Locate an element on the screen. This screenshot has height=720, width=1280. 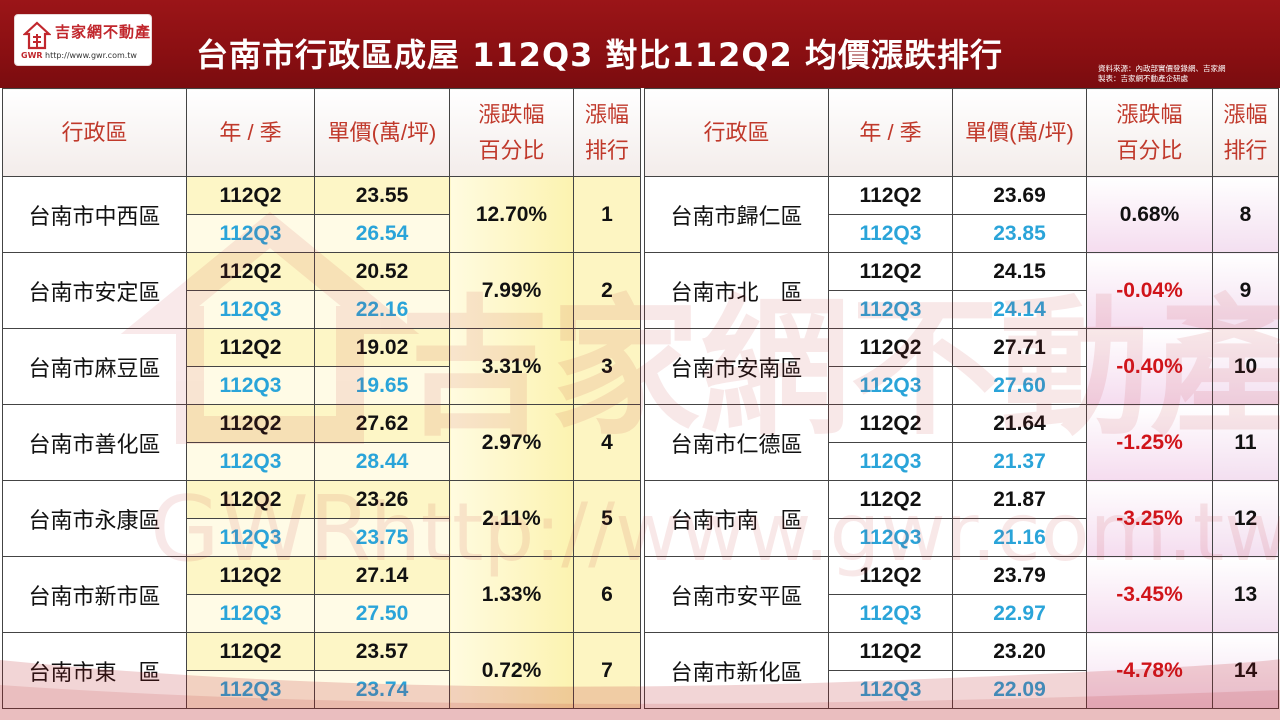
brand-name: 吉家網不動產 is located at coordinates (103, 32).